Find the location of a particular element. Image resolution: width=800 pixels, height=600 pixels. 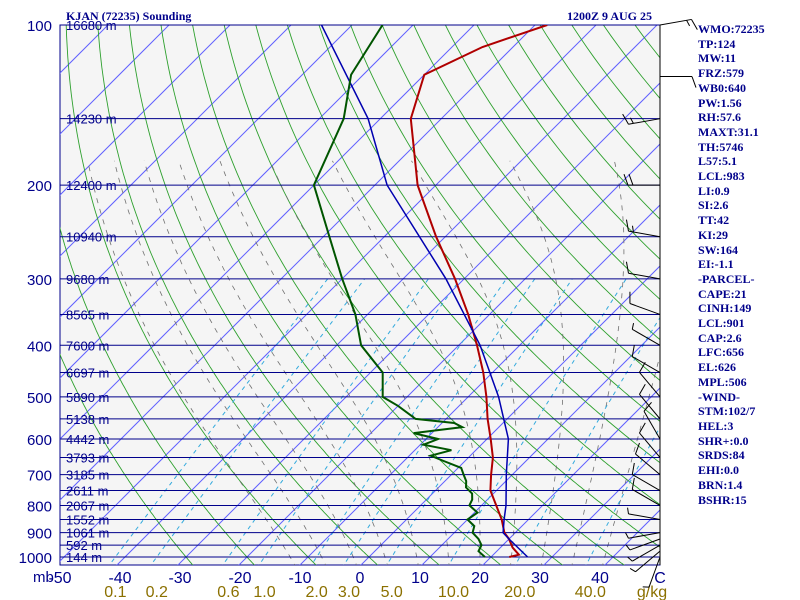

sounding-index: LI:0.9 is located at coordinates (714, 190).